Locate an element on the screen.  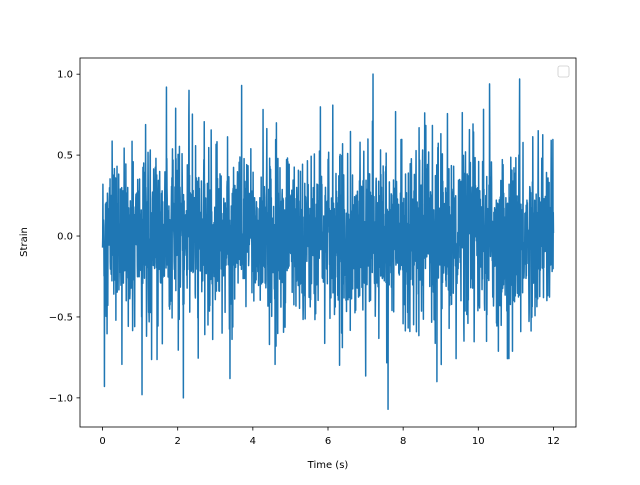
x-tick-label: 0 is located at coordinates (102, 441).